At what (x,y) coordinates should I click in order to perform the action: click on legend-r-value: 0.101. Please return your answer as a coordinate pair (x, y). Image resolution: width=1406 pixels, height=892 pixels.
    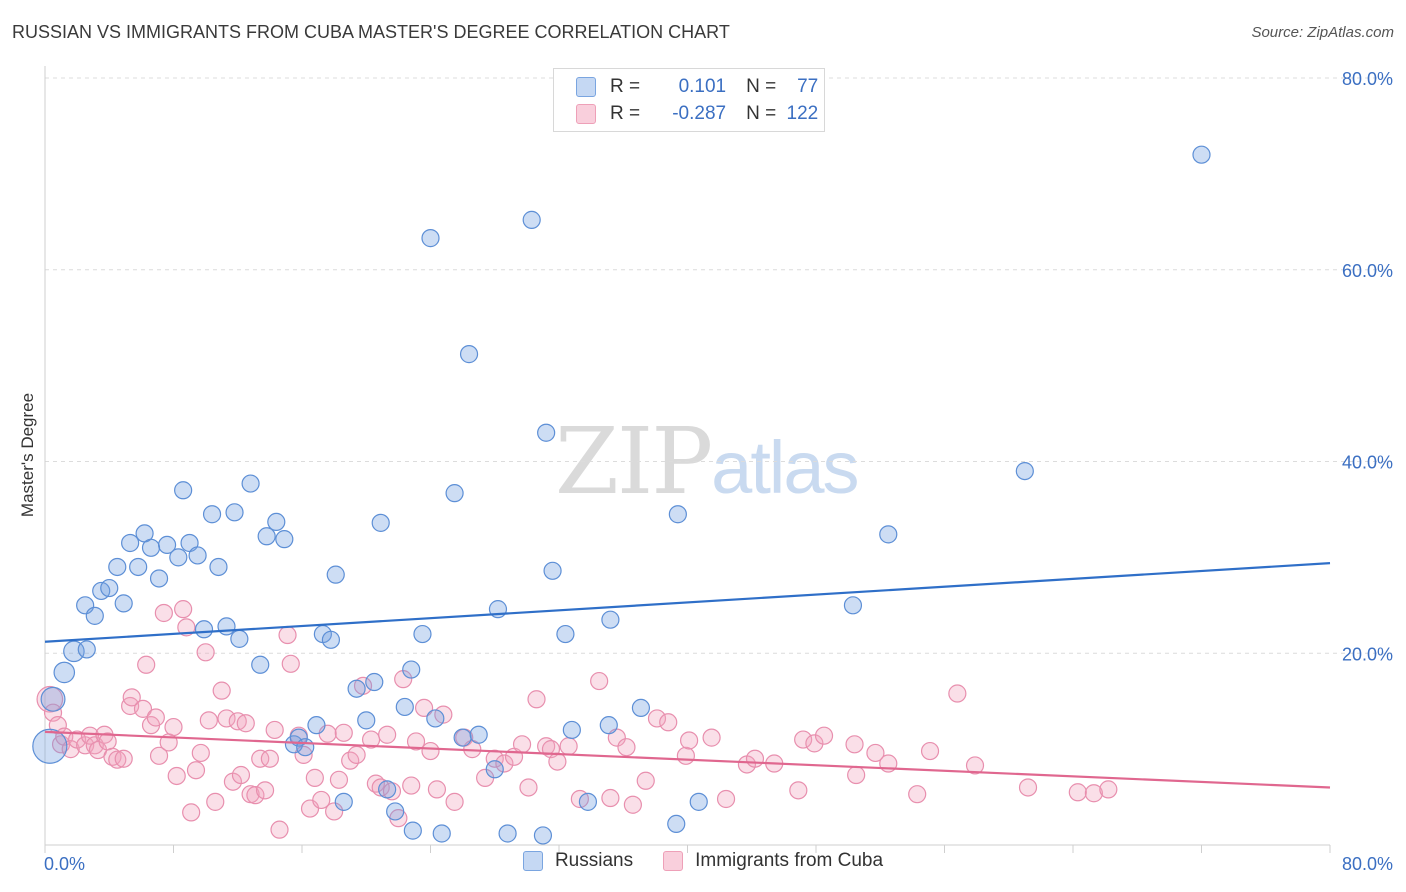
    Looking at the image, I should click on (702, 86).